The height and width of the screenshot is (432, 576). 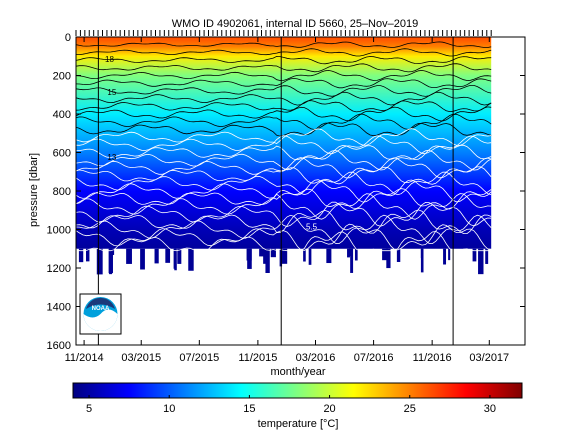 I want to click on colorbar-scale, so click(x=297, y=390).